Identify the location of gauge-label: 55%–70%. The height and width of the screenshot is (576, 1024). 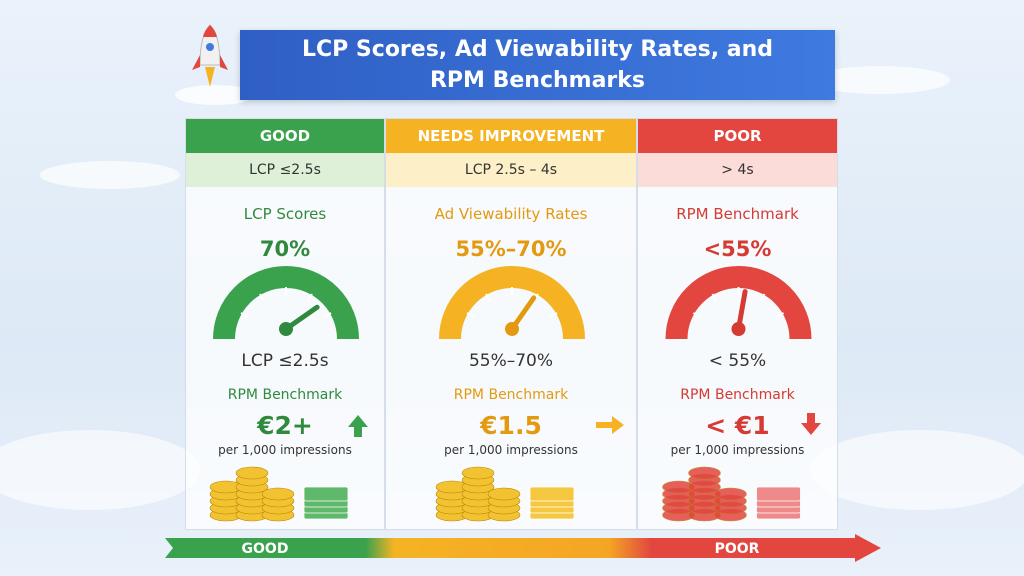
(511, 361).